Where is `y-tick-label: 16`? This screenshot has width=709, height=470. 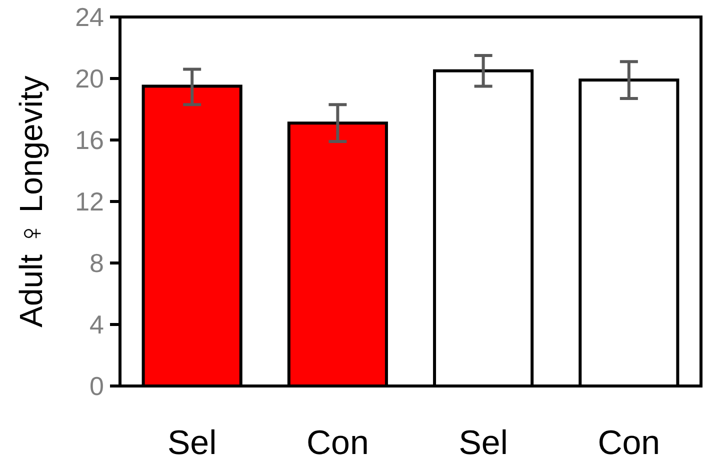
y-tick-label: 16 is located at coordinates (89, 140).